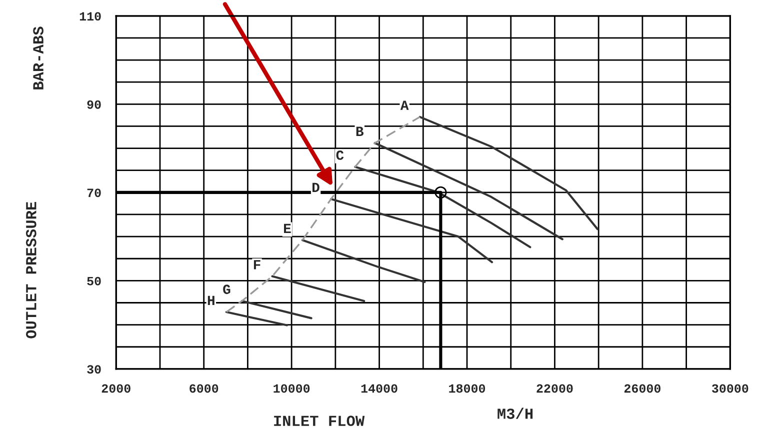 The width and height of the screenshot is (759, 430). Describe the element at coordinates (642, 388) in the screenshot. I see `x-tick-label: 26000` at that location.